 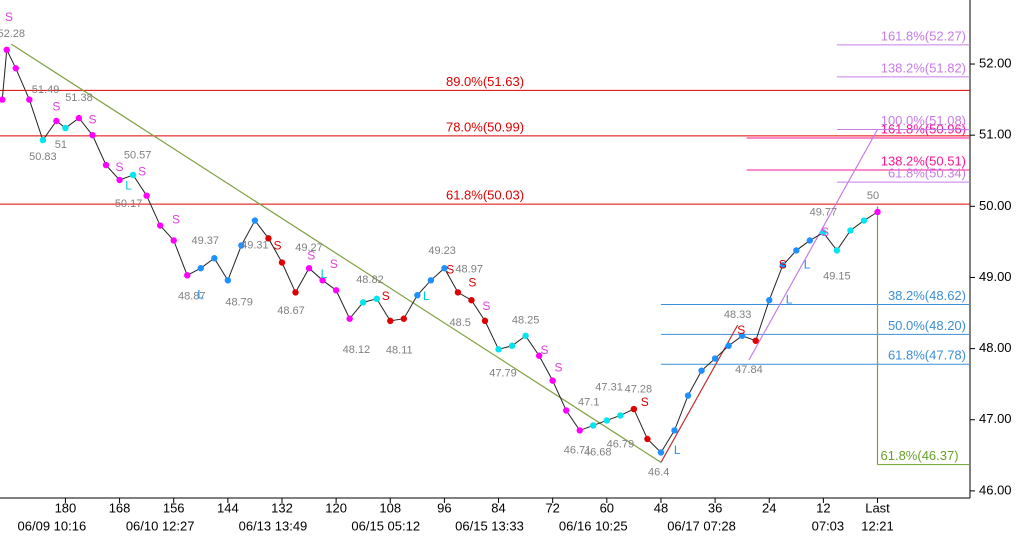 I want to click on price-label: 48.79, so click(x=239, y=302).